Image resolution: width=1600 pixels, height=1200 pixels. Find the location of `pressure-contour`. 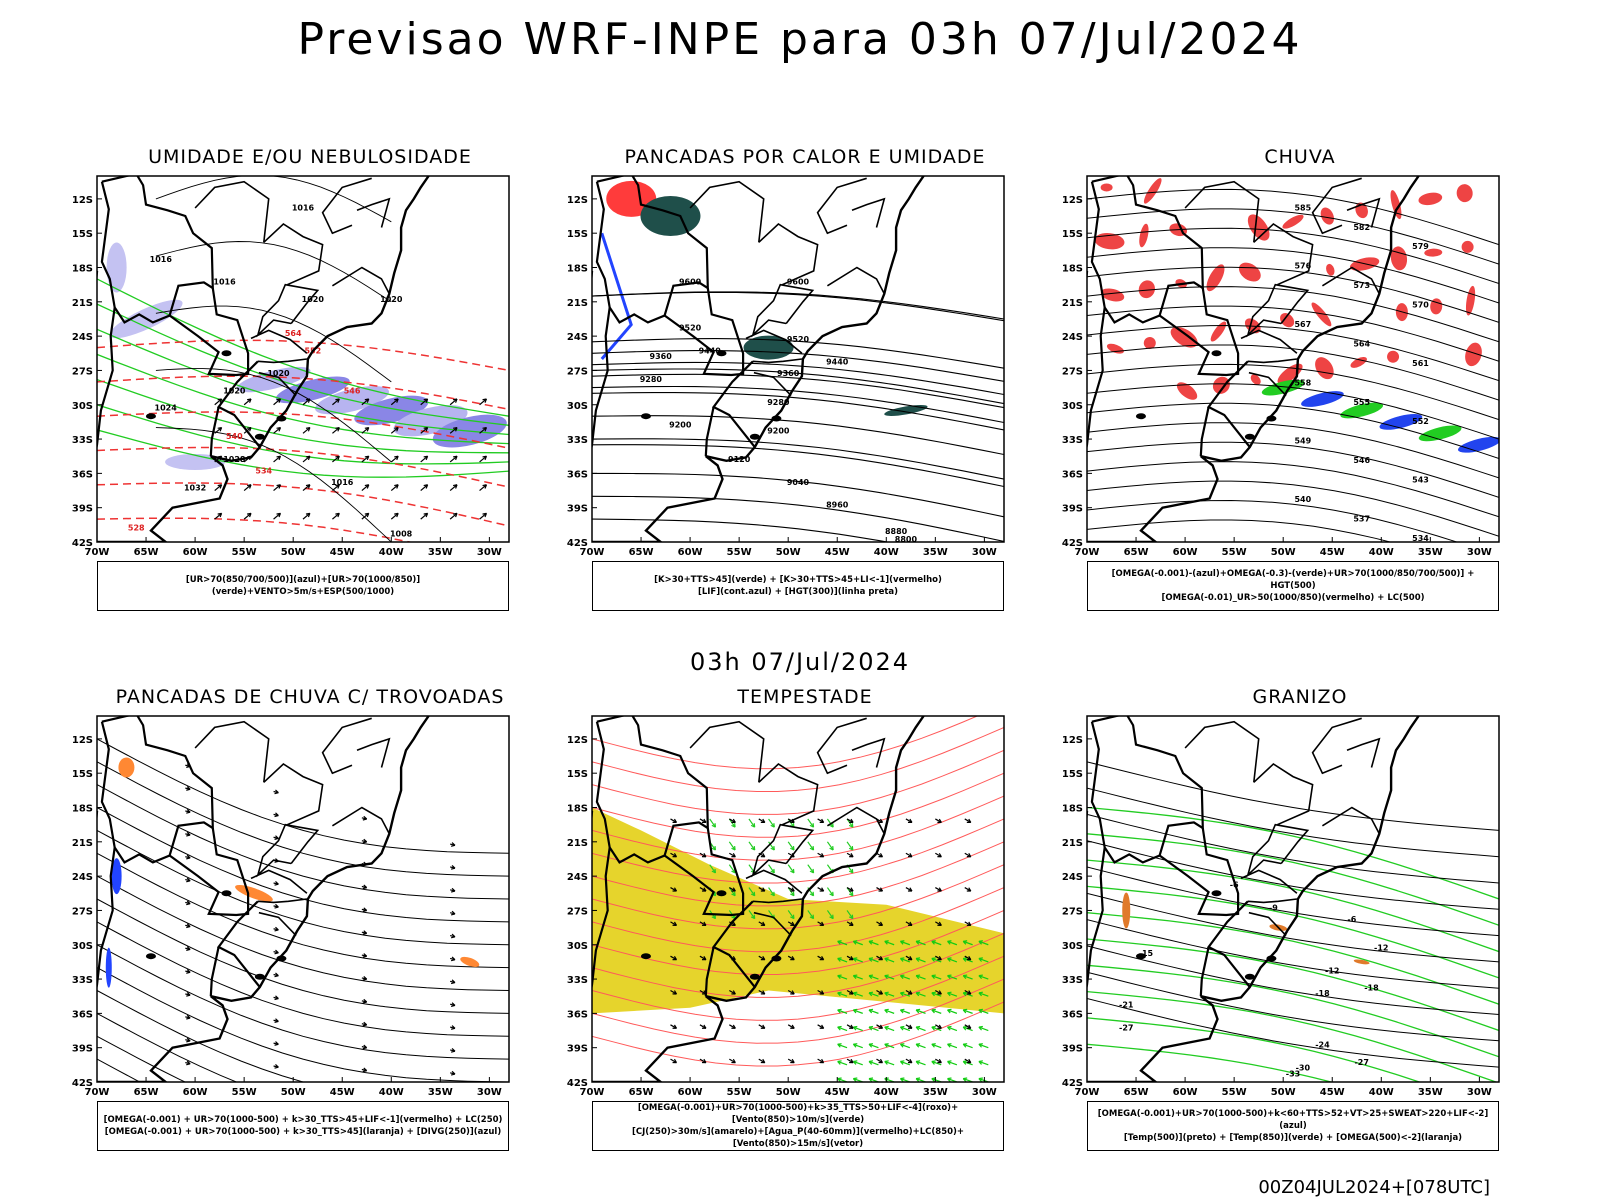

pressure-contour is located at coordinates (273, 272).